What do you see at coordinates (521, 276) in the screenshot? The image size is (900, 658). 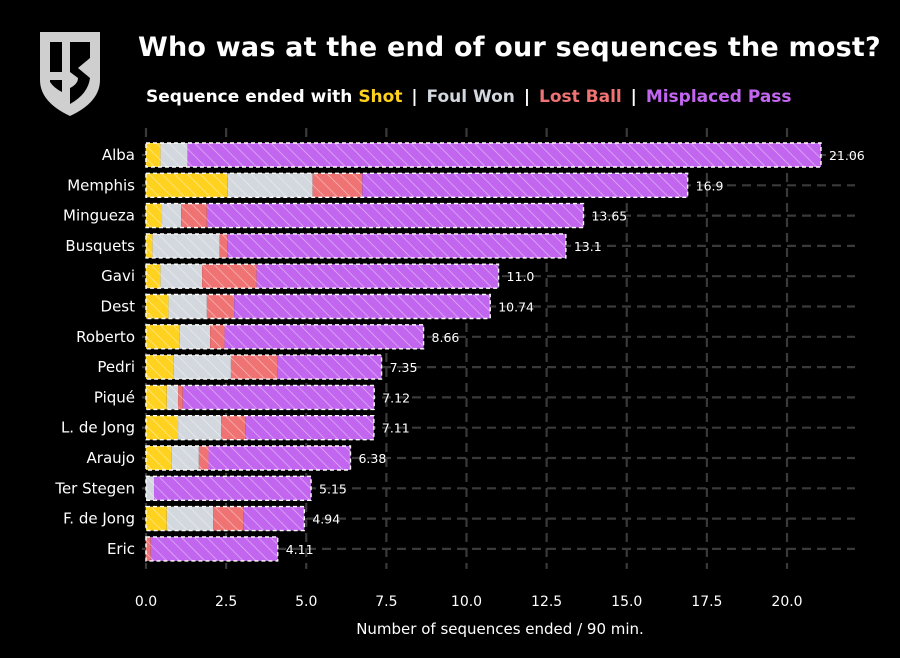 I see `bar-total-label: 11.0` at bounding box center [521, 276].